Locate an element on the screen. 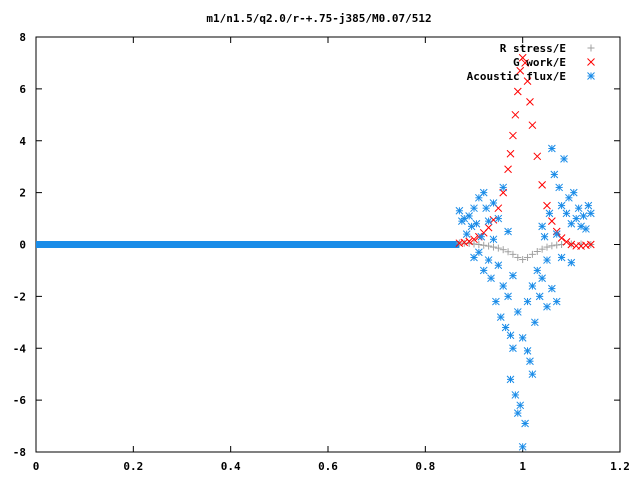 This screenshot has height=480, width=640. x-tick-label: 0 is located at coordinates (36, 466).